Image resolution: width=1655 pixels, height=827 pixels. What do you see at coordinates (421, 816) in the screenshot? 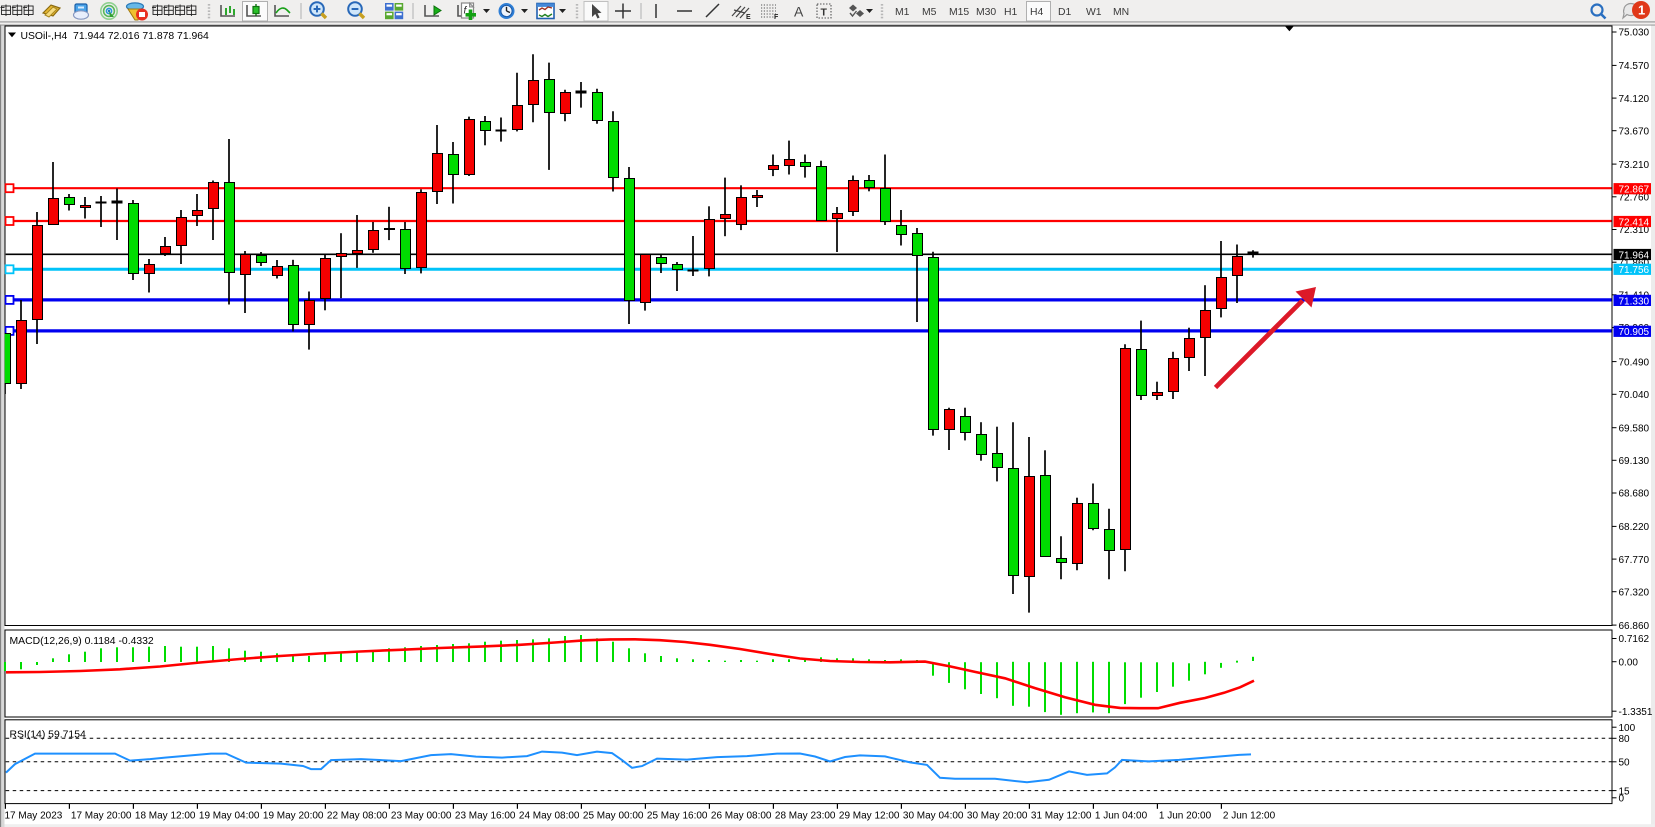
I see `svg-text: 23 May 00:00` at bounding box center [421, 816].